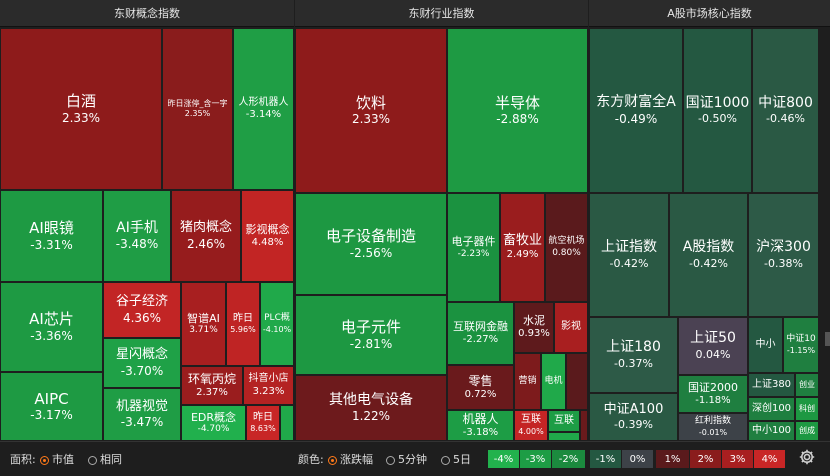 Image resolution: width=830 pixels, height=476 pixels. What do you see at coordinates (142, 422) in the screenshot?
I see `tile-value: -3.47%` at bounding box center [142, 422].